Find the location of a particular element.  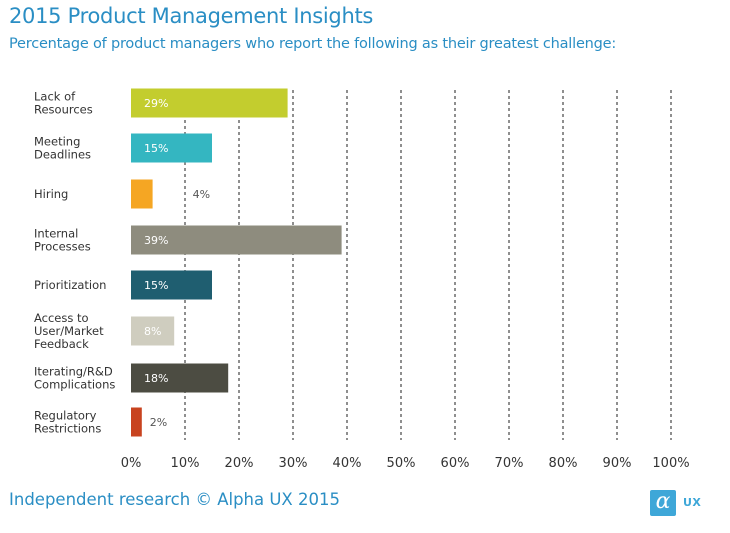

x-tick-label-40: 40% is located at coordinates (347, 463).